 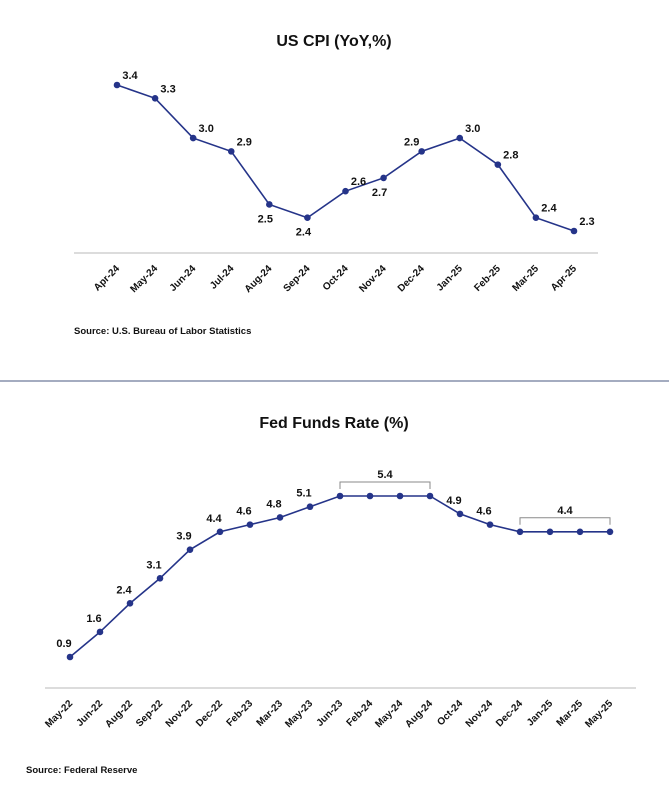 I want to click on data-label: 2.5, so click(x=265, y=219).